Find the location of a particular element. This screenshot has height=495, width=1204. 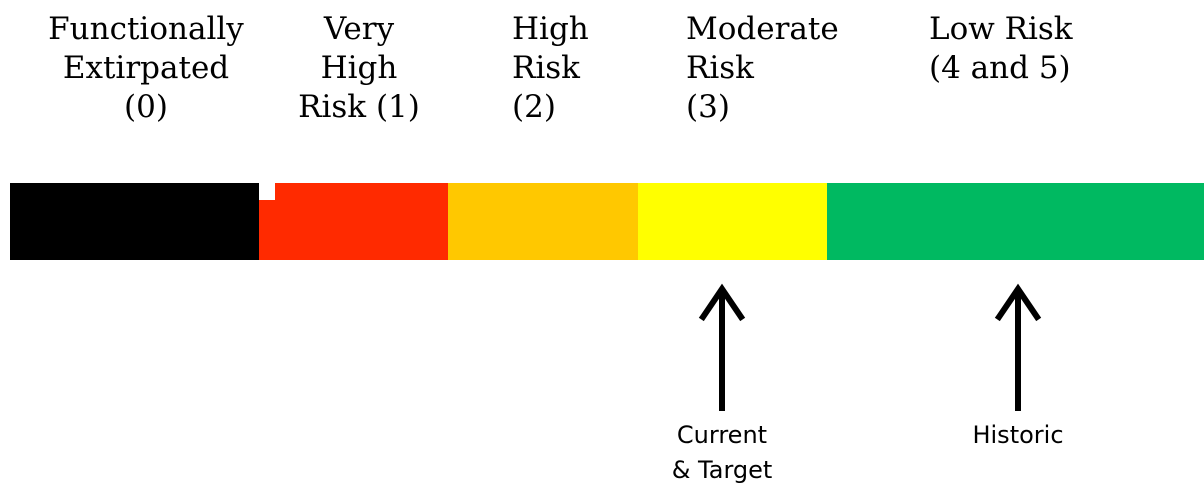

bar-notch is located at coordinates (267, 191).